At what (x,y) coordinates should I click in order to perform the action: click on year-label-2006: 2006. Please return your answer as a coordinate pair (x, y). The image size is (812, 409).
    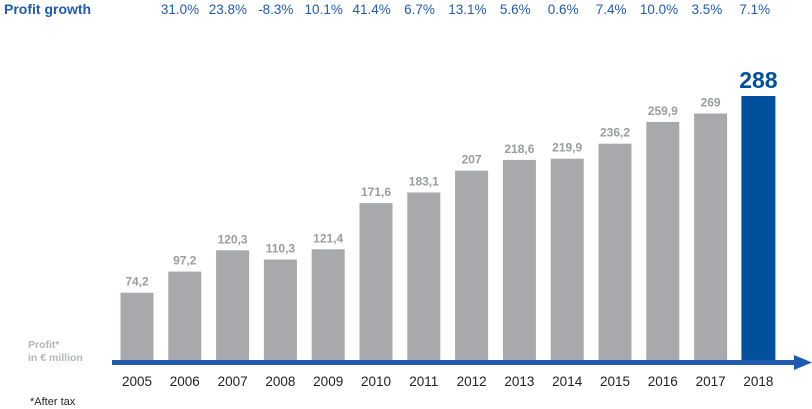
    Looking at the image, I should click on (185, 381).